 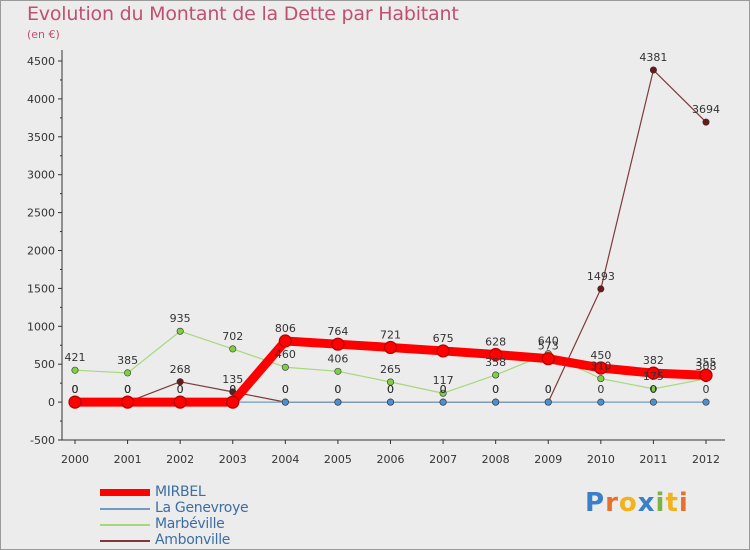 I want to click on x-tick-label: 2001, so click(x=128, y=459).